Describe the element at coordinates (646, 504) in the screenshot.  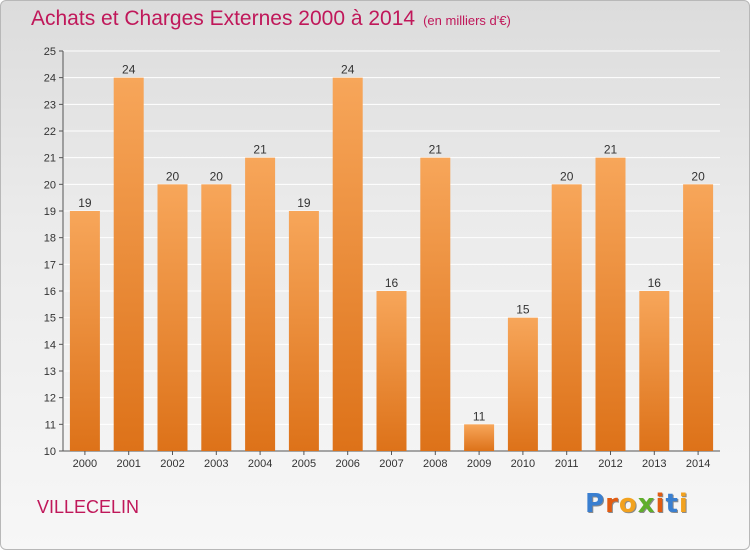
I see `logo-letter: x` at that location.